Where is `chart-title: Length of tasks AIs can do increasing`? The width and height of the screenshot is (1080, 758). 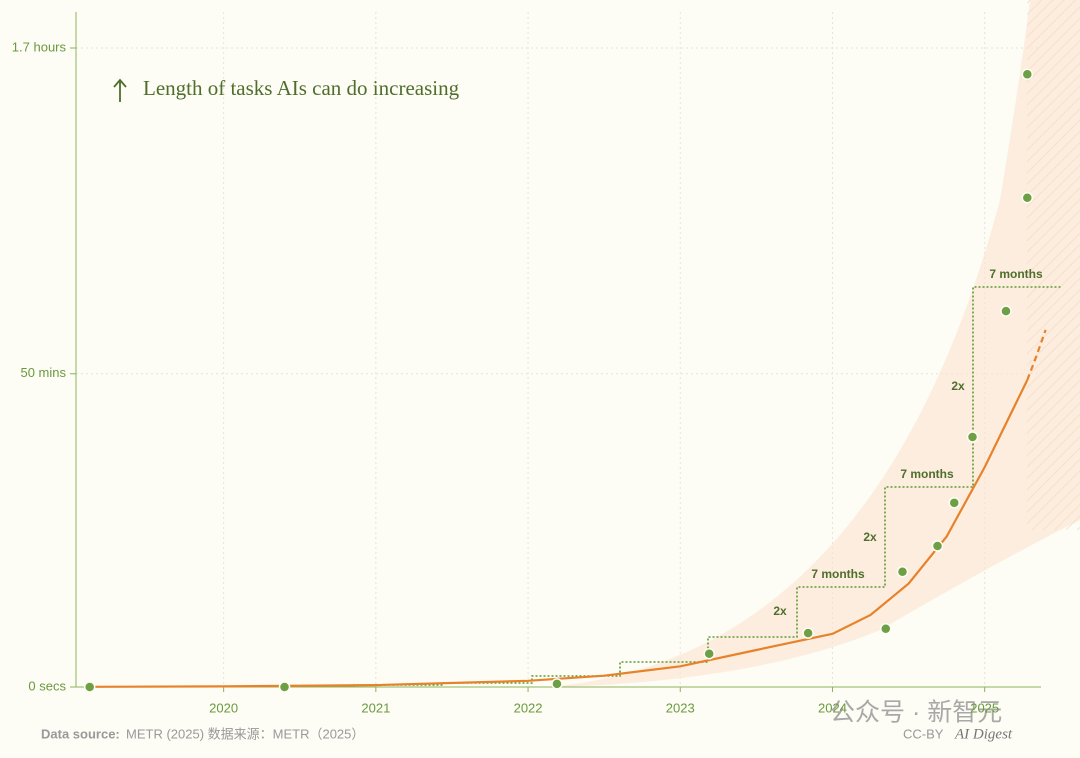 chart-title: Length of tasks AIs can do increasing is located at coordinates (301, 88).